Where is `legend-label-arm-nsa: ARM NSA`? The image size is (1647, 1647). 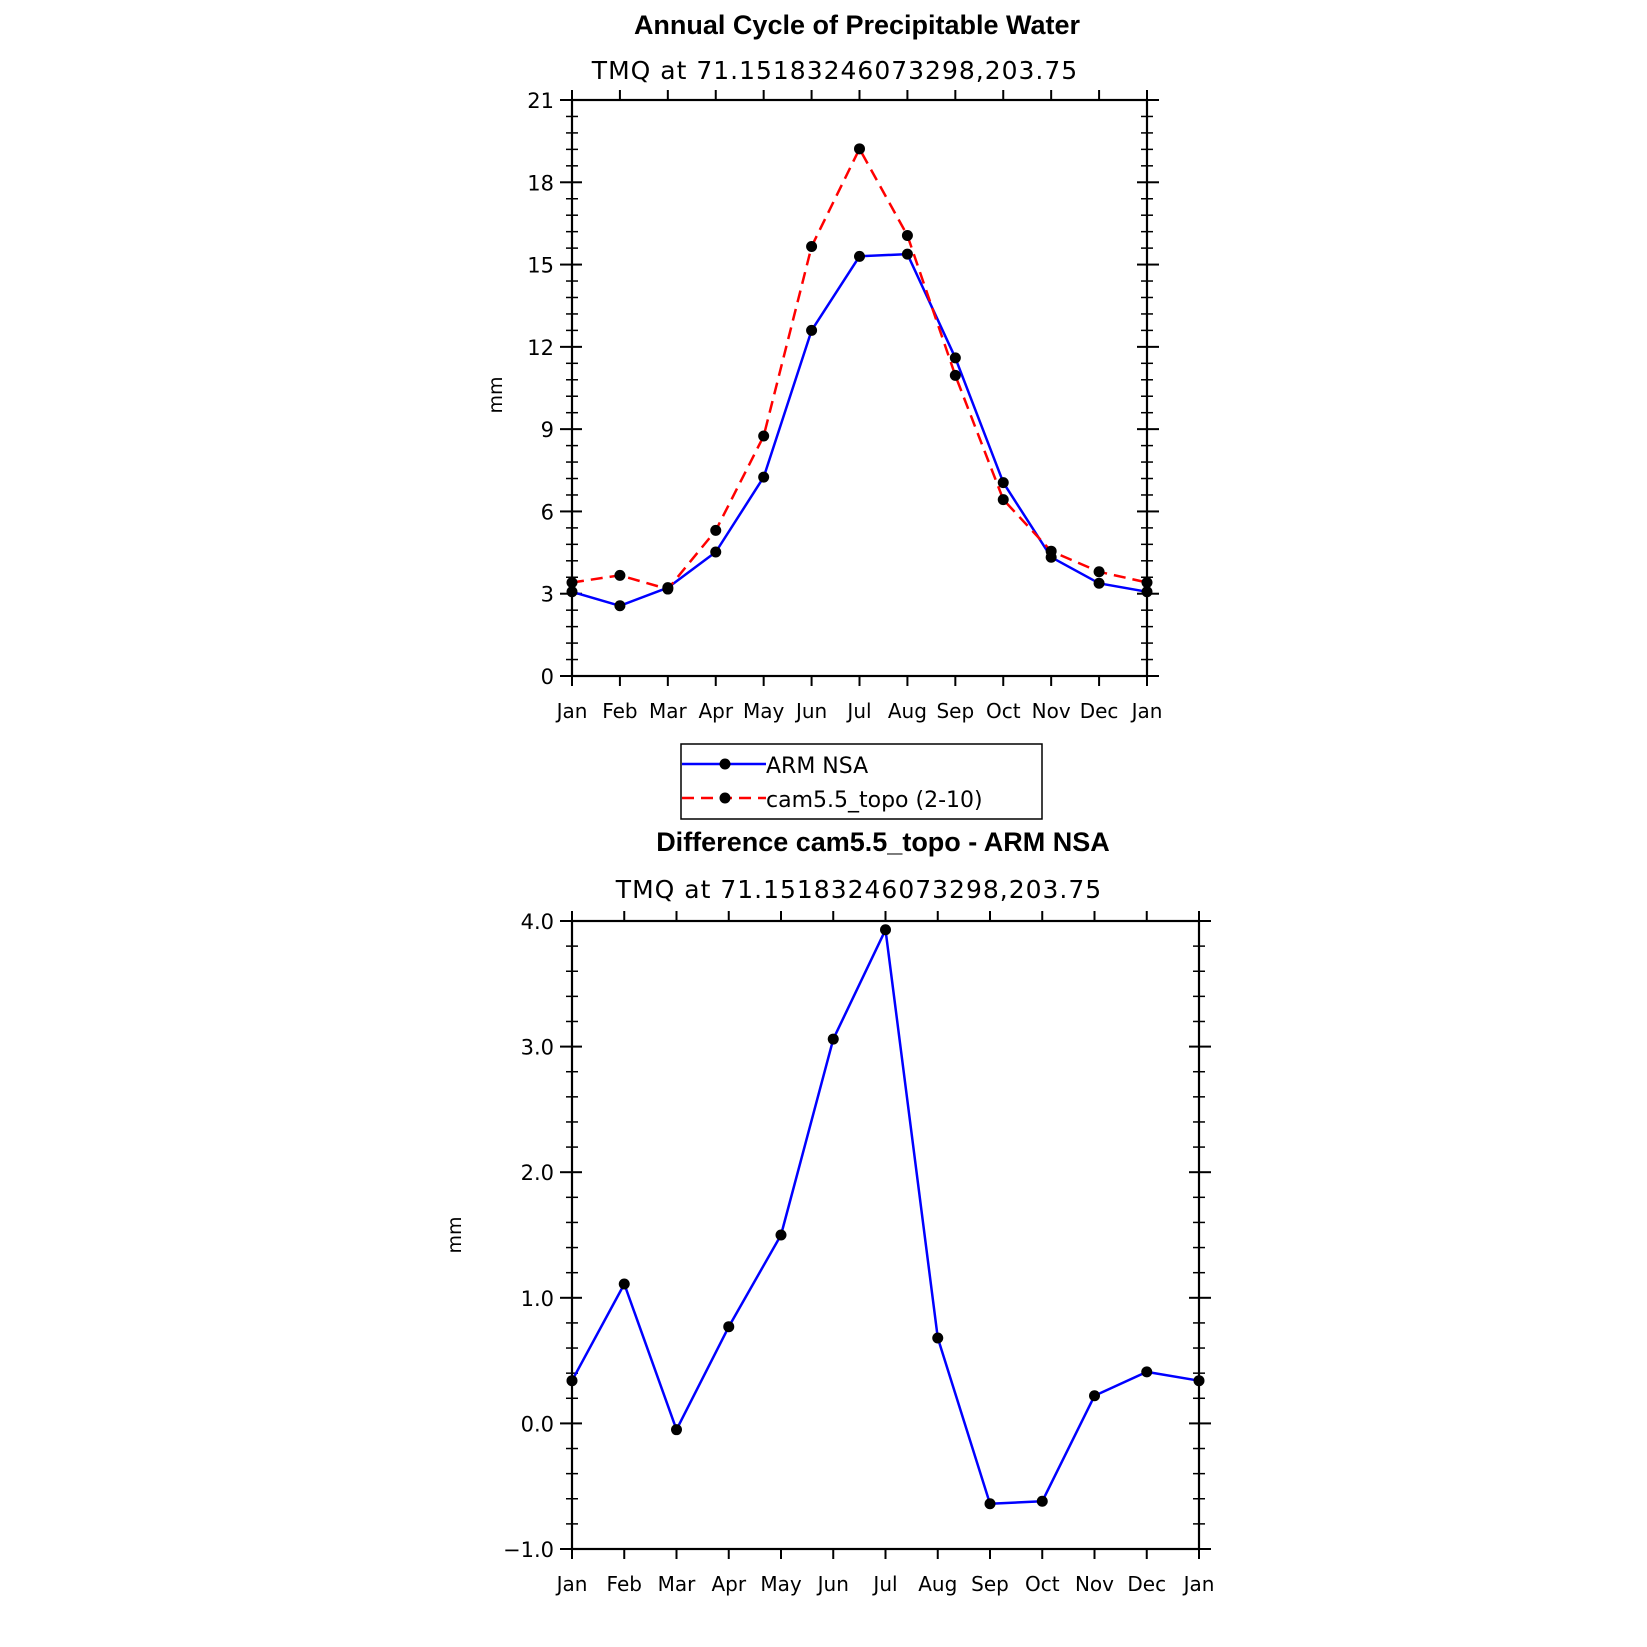 legend-label-arm-nsa: ARM NSA is located at coordinates (817, 766).